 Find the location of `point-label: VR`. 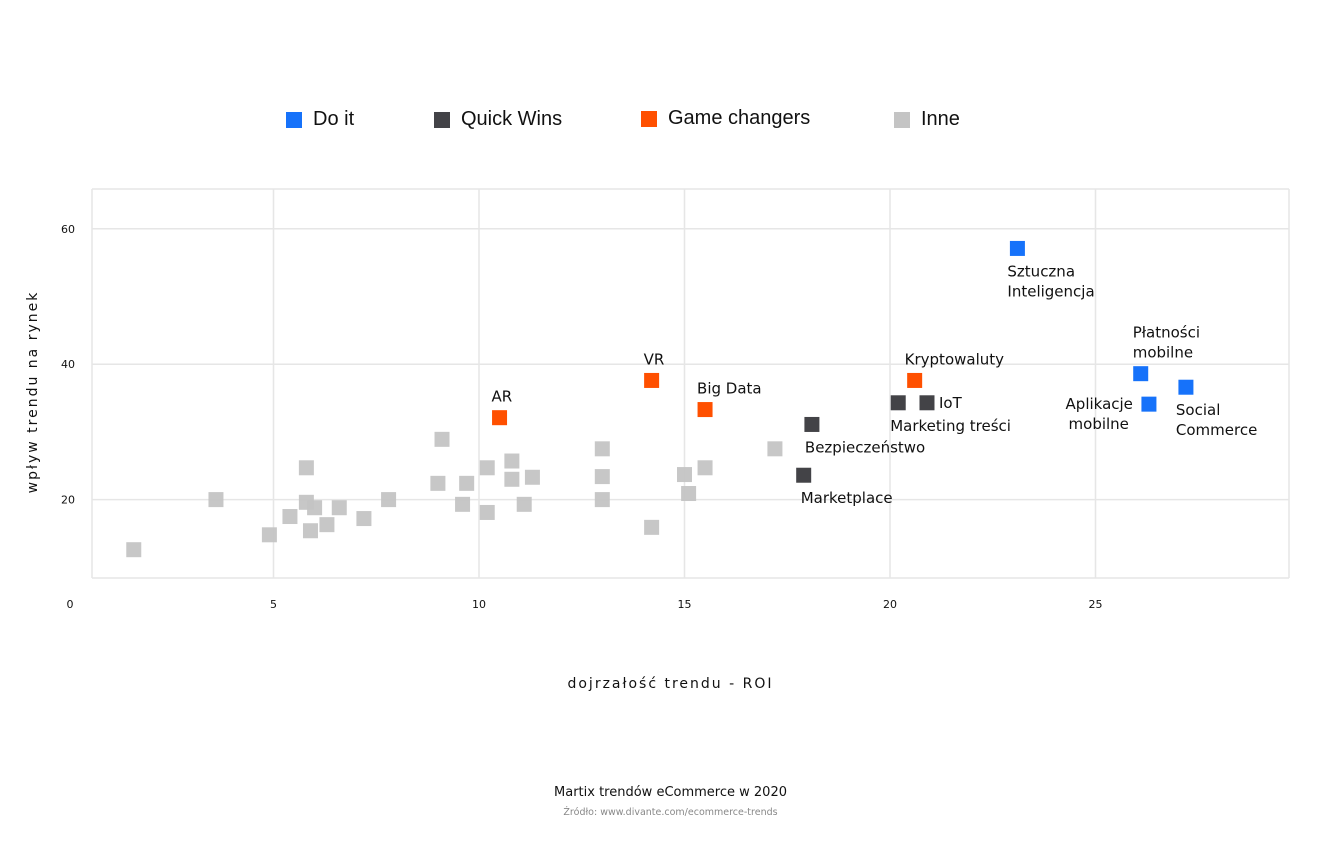

point-label: VR is located at coordinates (654, 359).